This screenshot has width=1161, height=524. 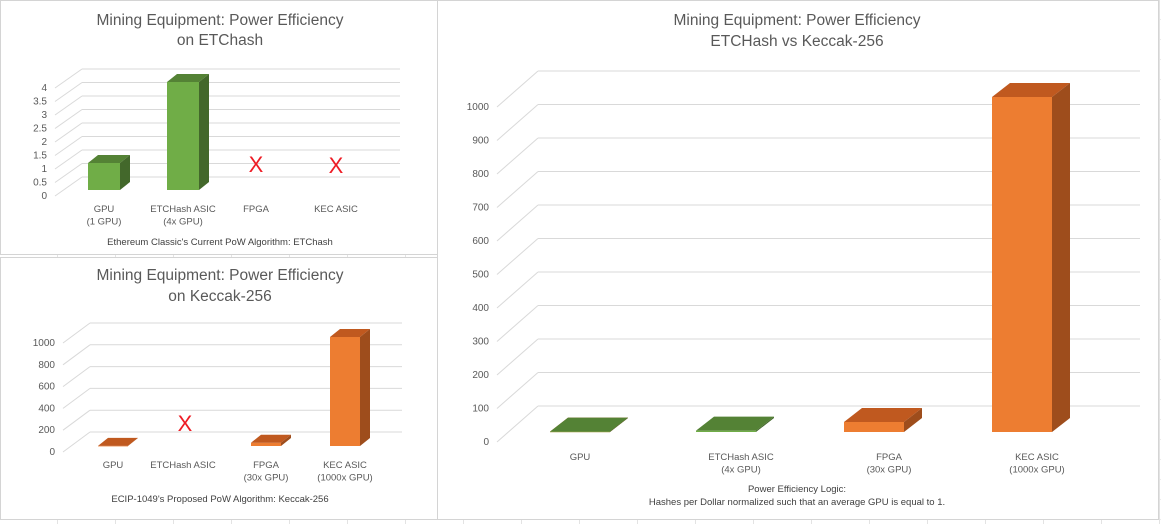 I want to click on chart-subtitle: on Keccak-256, so click(x=219, y=296).